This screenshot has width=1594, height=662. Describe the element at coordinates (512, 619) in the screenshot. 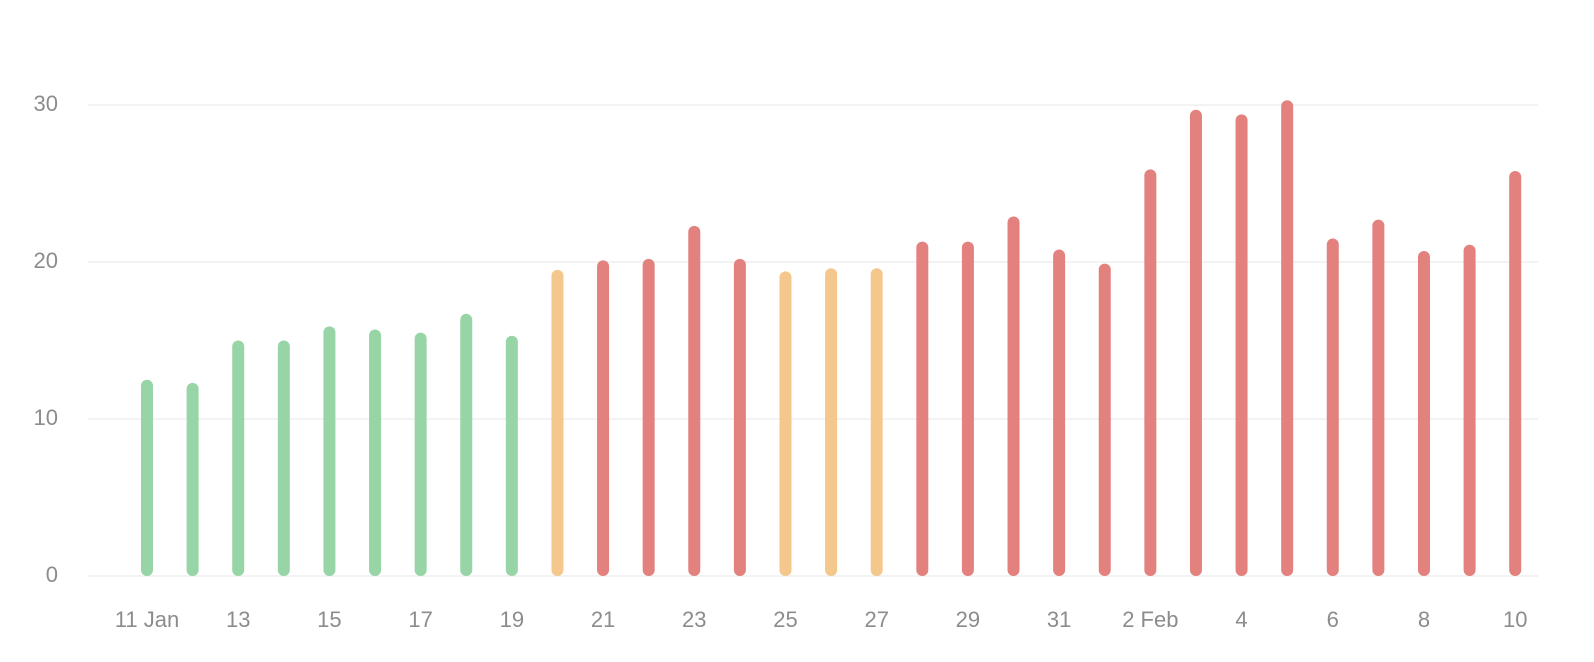

I see `x-tick-label: 19` at that location.